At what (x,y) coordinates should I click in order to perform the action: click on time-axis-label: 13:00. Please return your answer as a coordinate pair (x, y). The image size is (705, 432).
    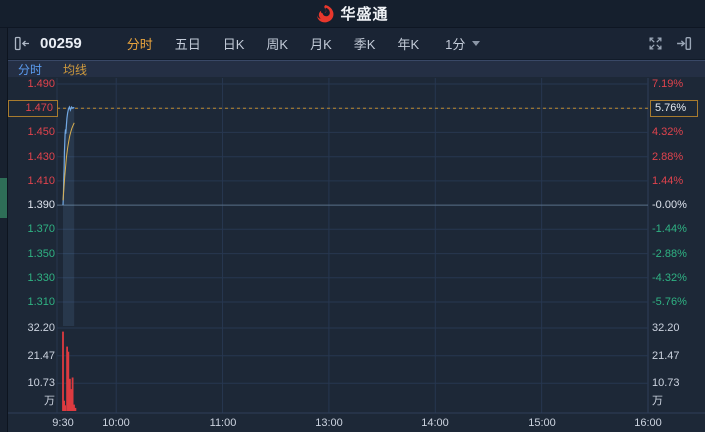
    Looking at the image, I should click on (329, 423).